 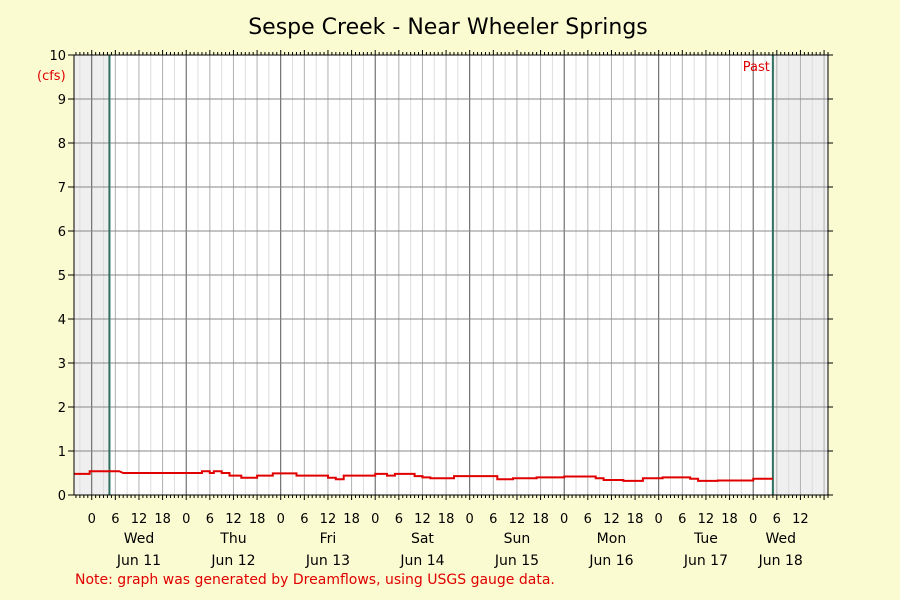 What do you see at coordinates (62, 408) in the screenshot?
I see `y-tick-label: 2` at bounding box center [62, 408].